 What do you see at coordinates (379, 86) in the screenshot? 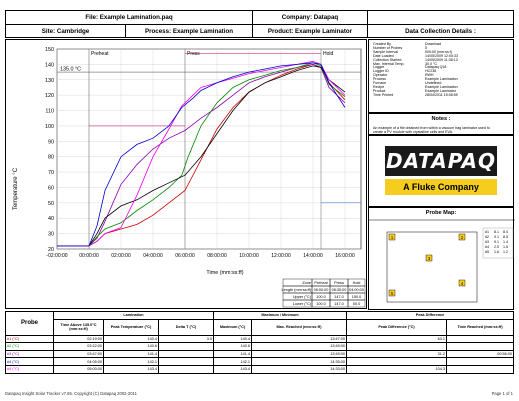
I see `details-key: Recipe` at bounding box center [379, 86].